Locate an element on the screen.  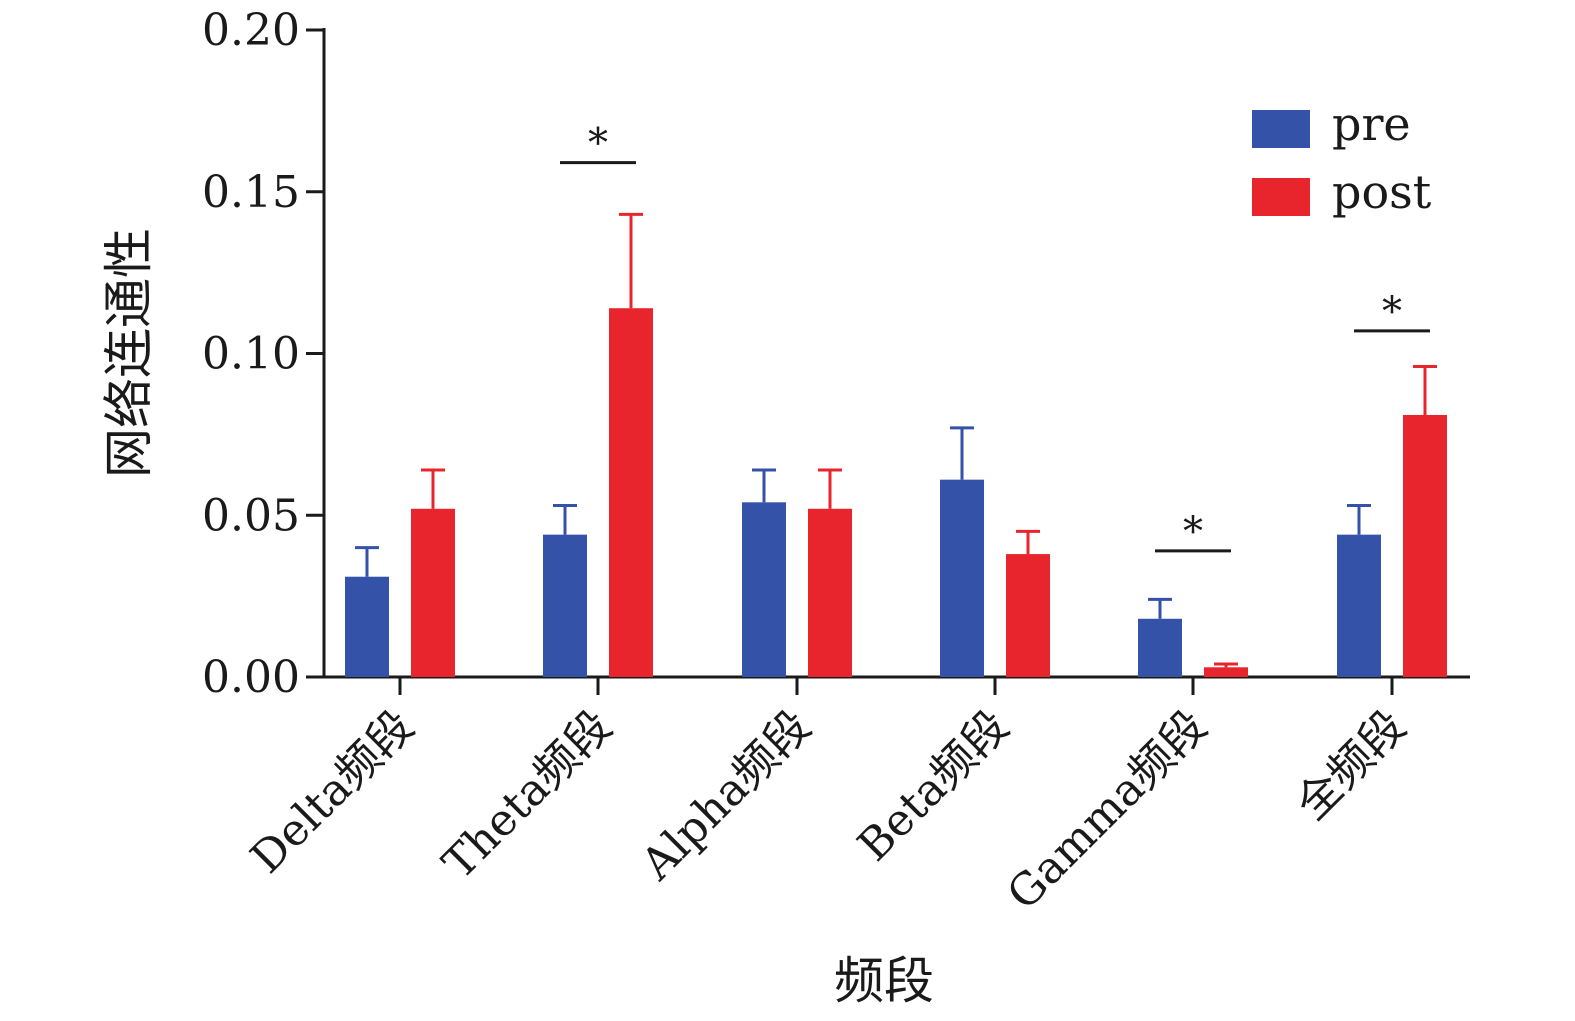
x-tick-label: Gamma频段 is located at coordinates (1107, 810).